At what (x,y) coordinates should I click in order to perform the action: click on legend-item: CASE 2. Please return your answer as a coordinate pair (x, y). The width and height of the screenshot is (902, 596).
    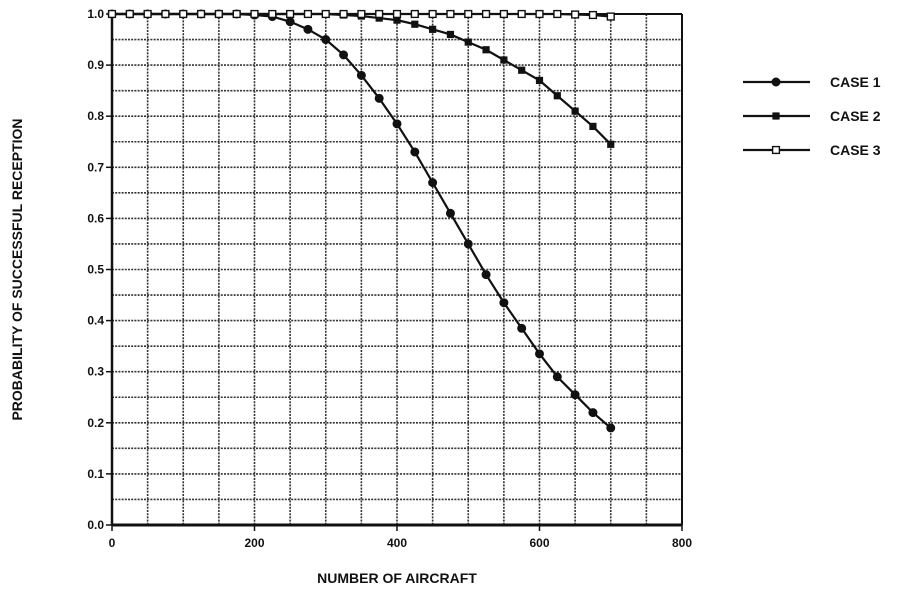
    Looking at the image, I should click on (812, 116).